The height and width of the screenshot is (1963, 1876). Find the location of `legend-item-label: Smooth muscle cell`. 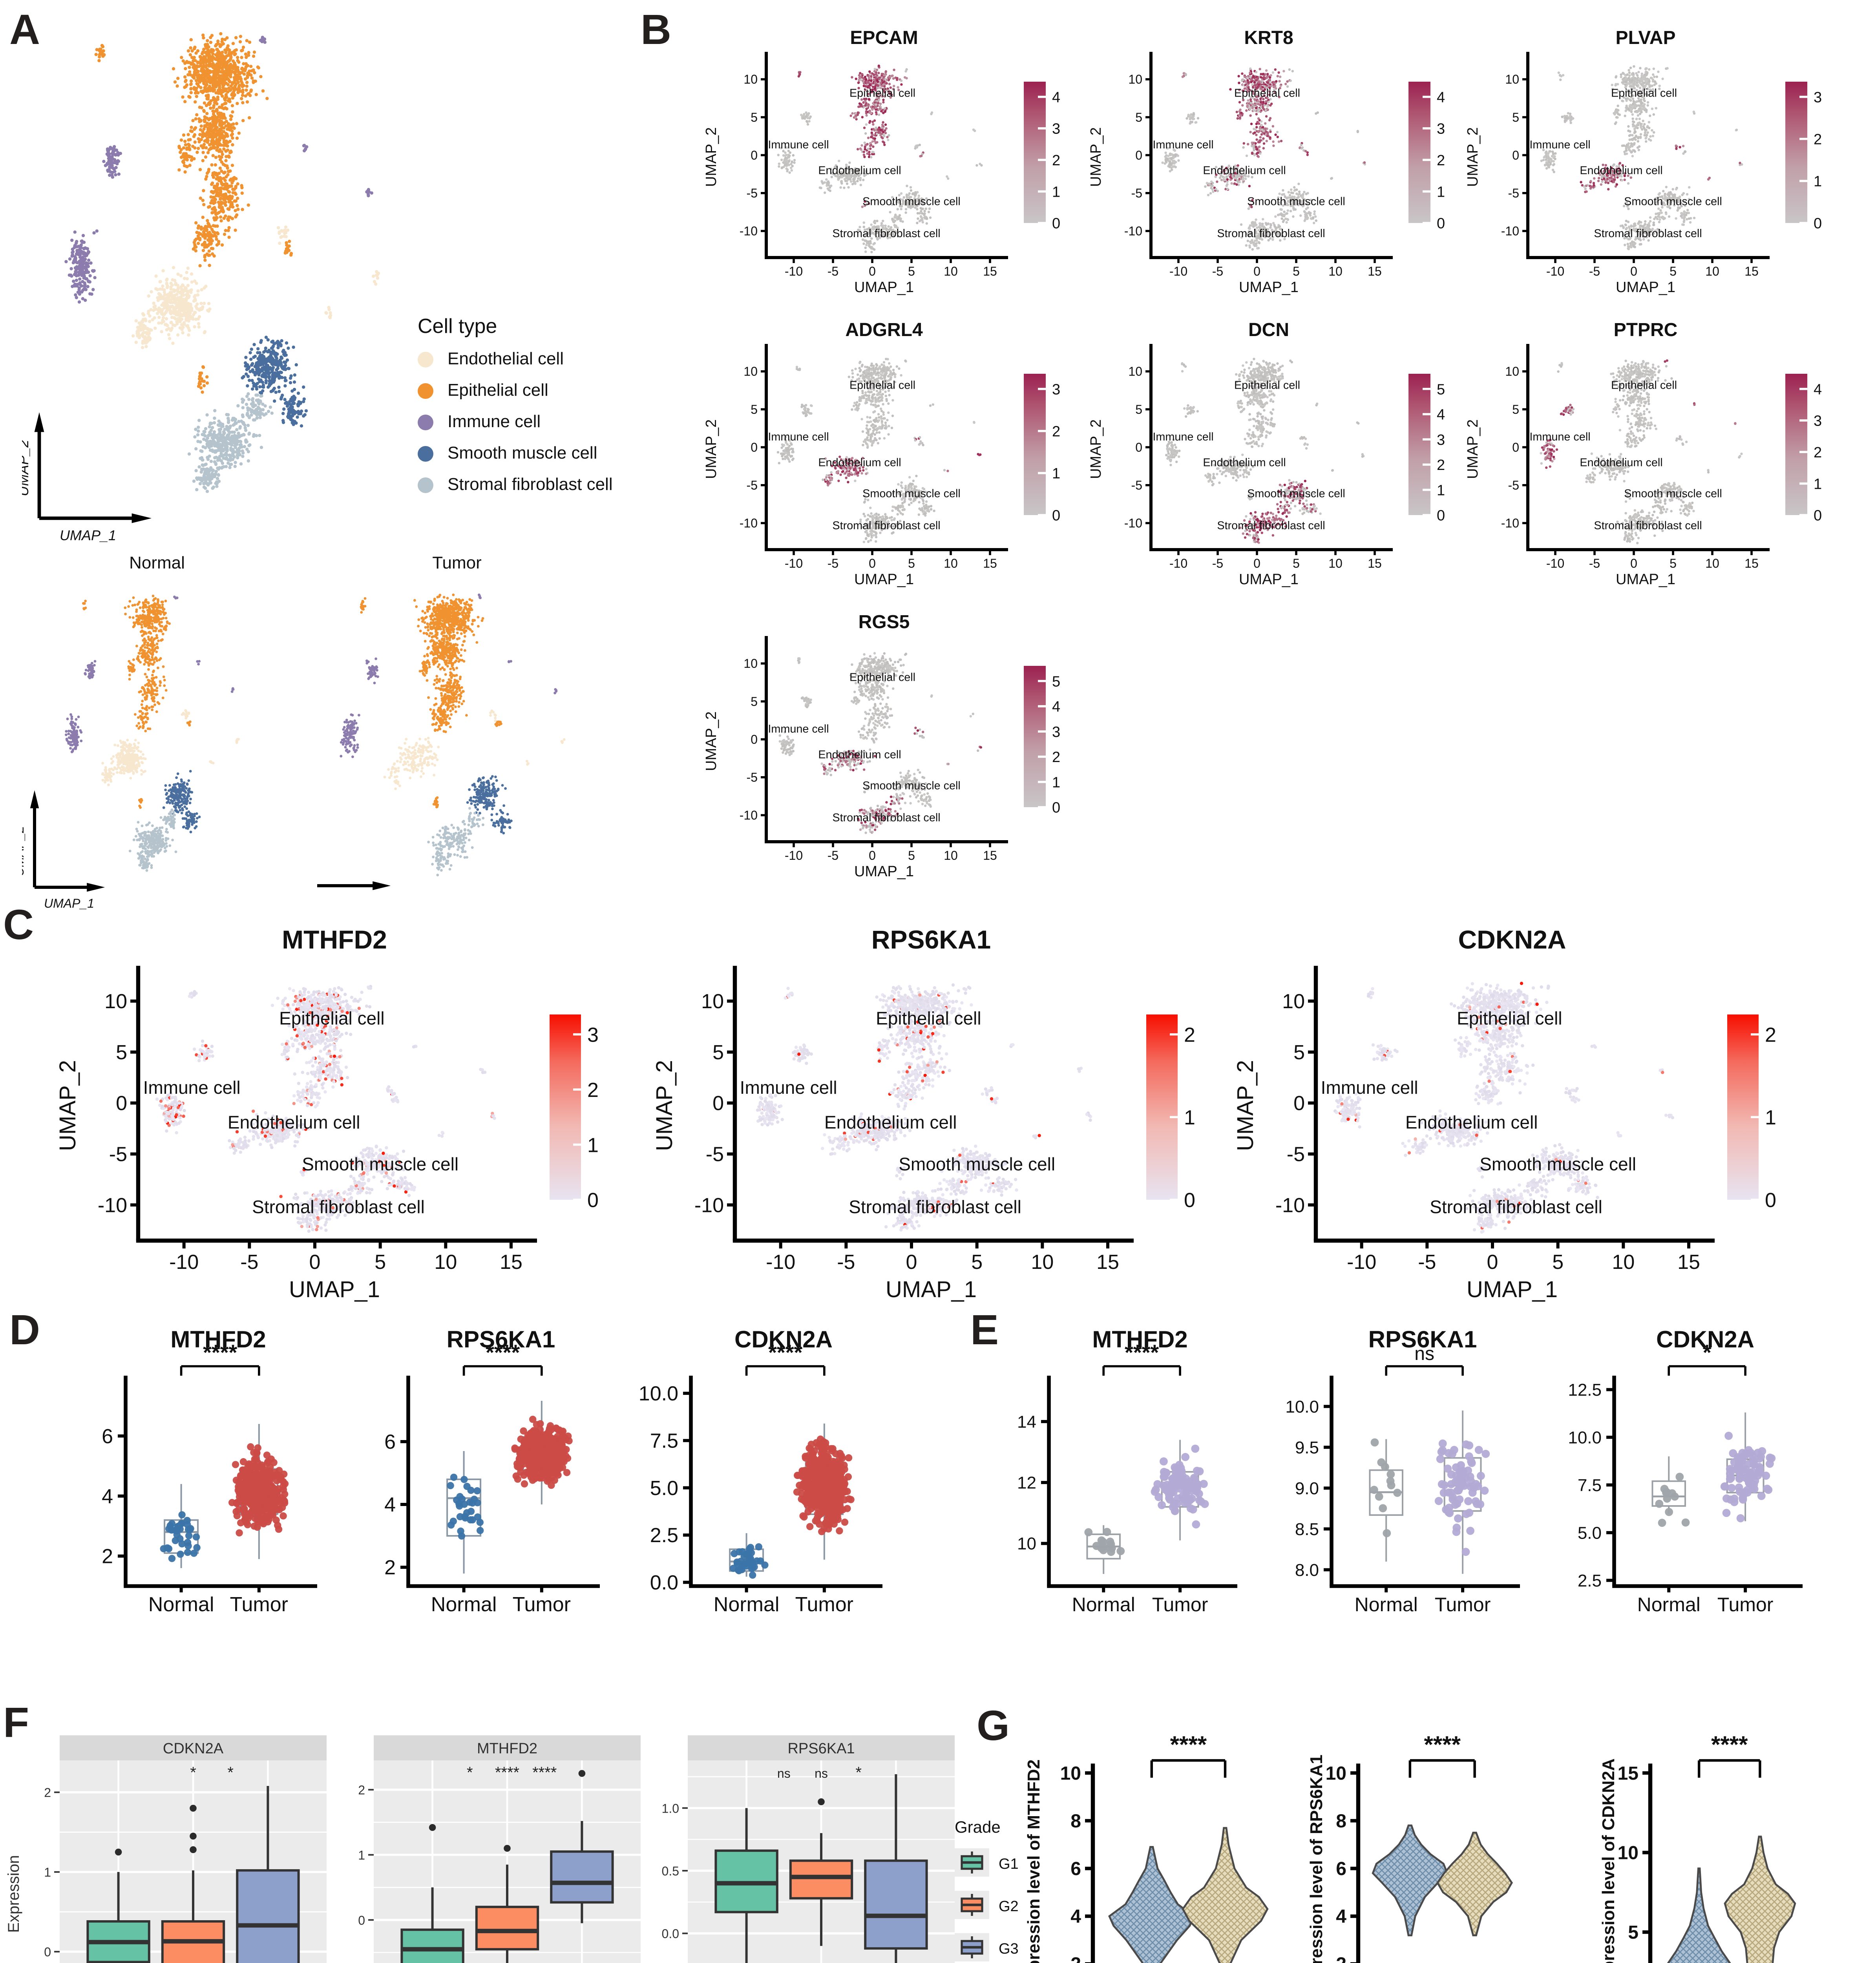

legend-item-label: Smooth muscle cell is located at coordinates (522, 454).